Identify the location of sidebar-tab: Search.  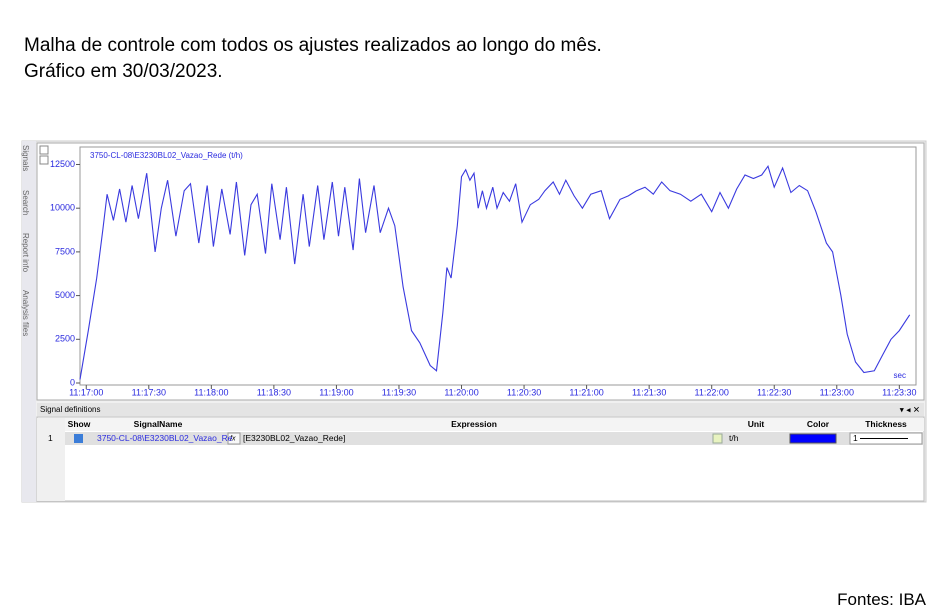
(25, 202).